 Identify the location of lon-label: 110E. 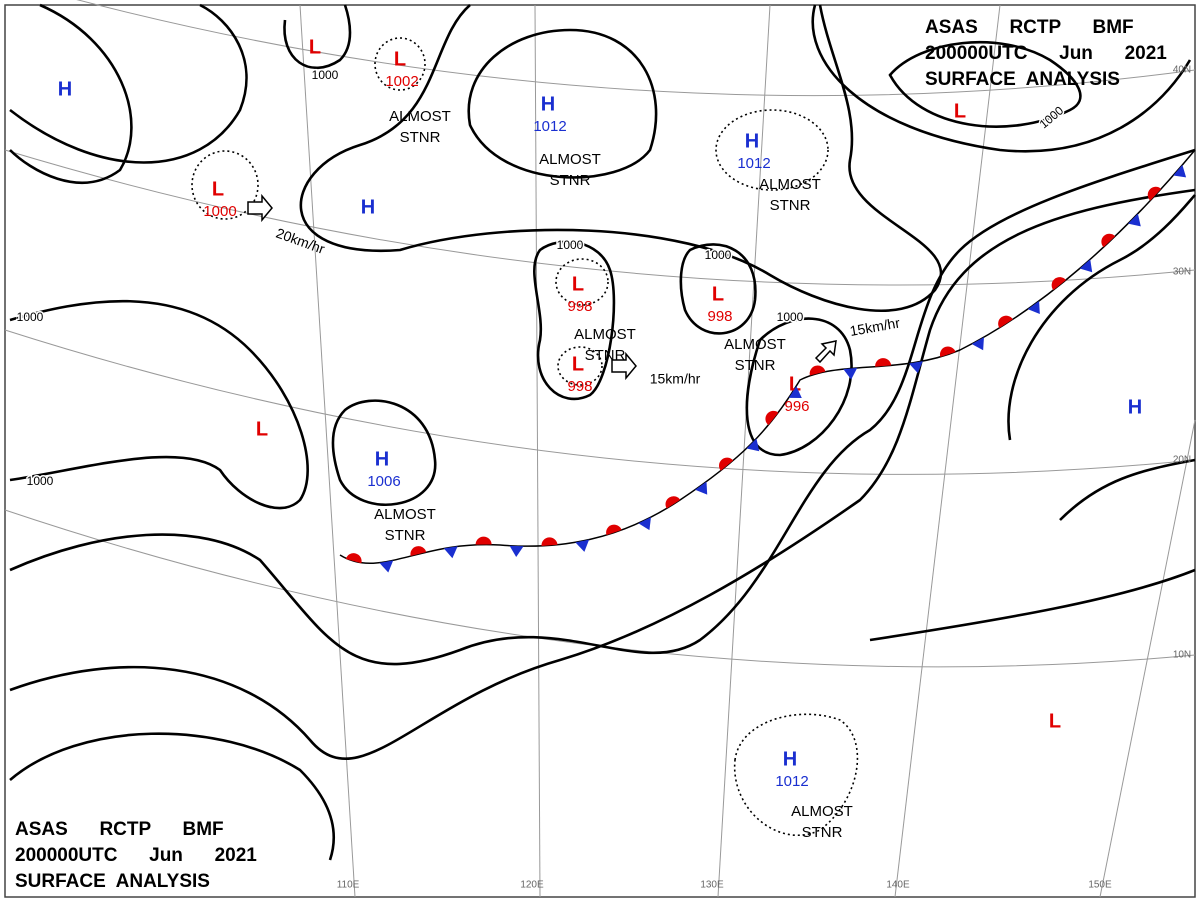
(348, 885).